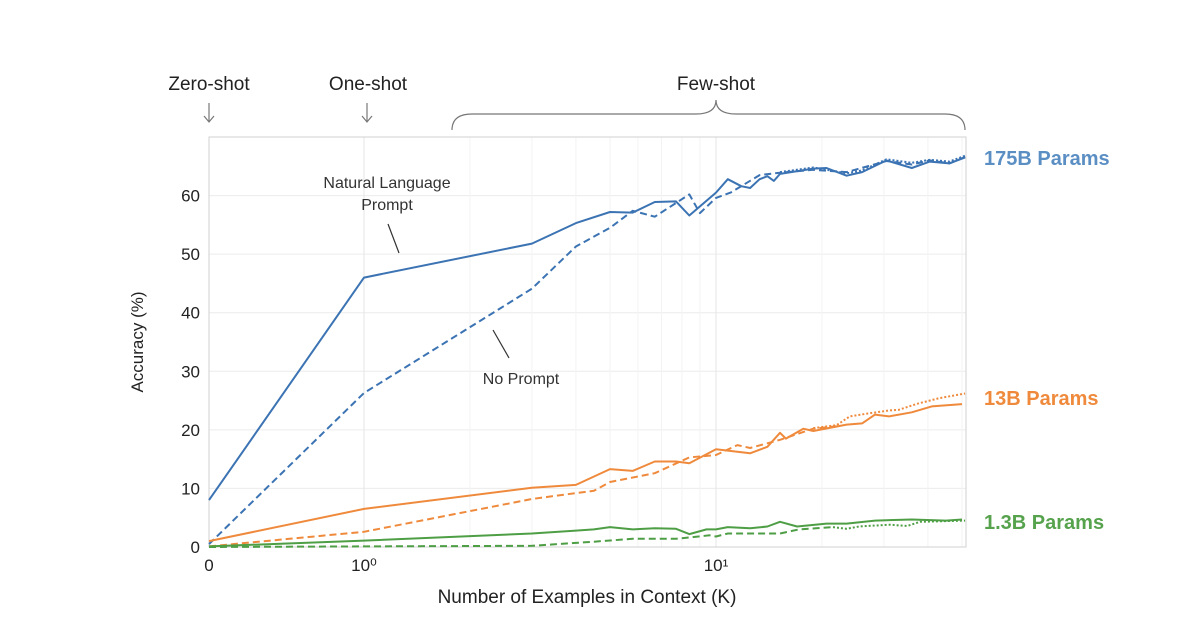 The width and height of the screenshot is (1198, 630). Describe the element at coordinates (1041, 399) in the screenshot. I see `label-13b-params: 13B Params` at that location.